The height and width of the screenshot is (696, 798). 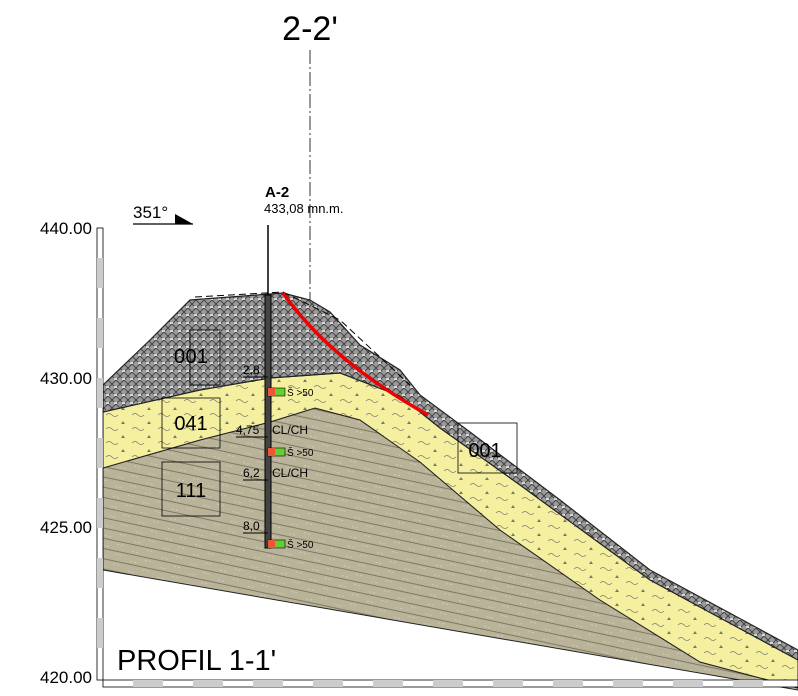 I want to click on depth: 8,0, so click(x=251, y=526).